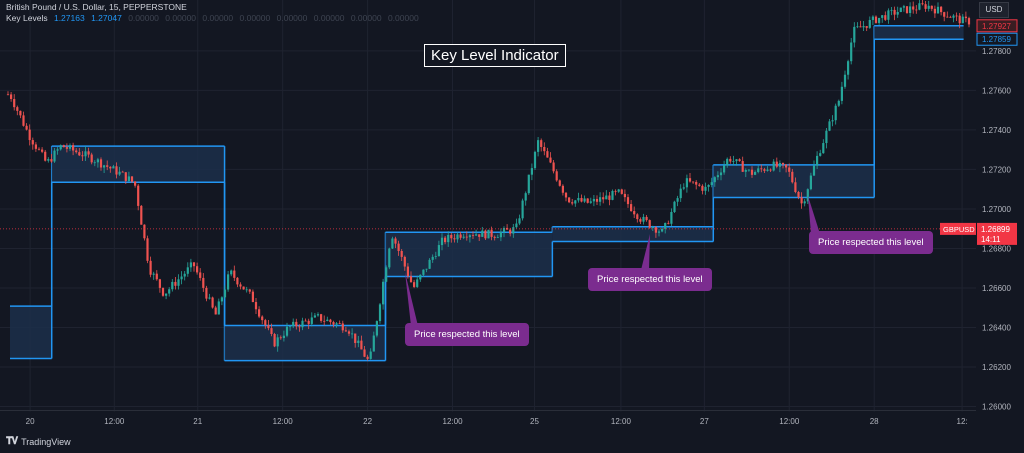  Describe the element at coordinates (467, 334) in the screenshot. I see `callout-1: Price respected this level` at that location.